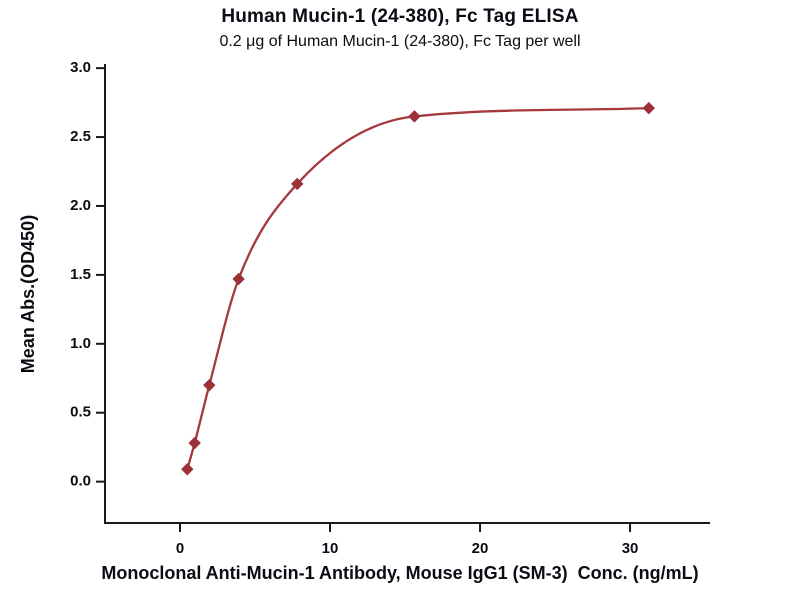 This screenshot has height=600, width=800. What do you see at coordinates (630, 548) in the screenshot?
I see `x-tick-label: 30` at bounding box center [630, 548].